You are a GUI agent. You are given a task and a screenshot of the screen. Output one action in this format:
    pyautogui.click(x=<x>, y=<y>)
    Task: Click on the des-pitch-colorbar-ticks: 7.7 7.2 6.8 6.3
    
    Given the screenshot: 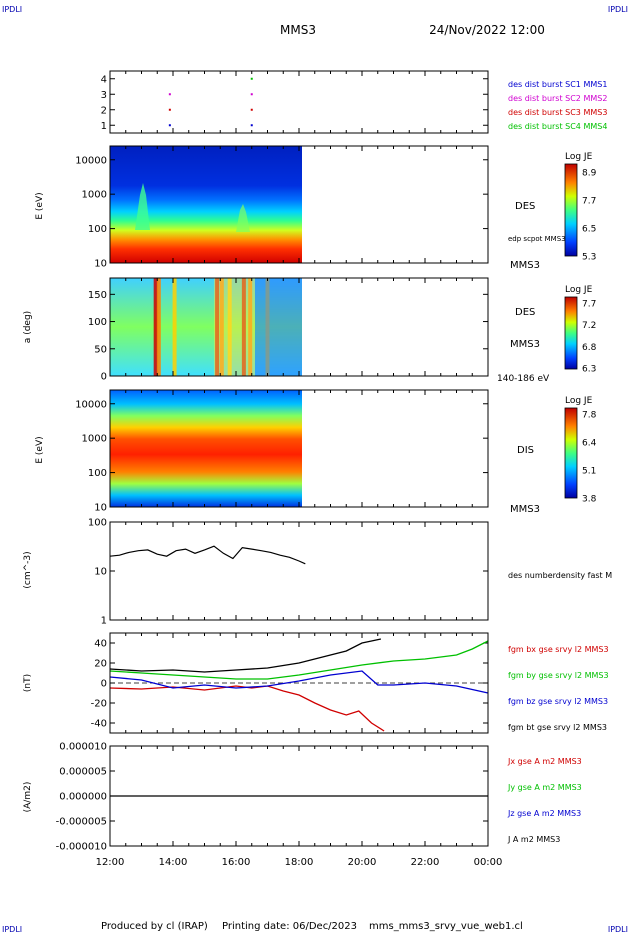 What is the action you would take?
    pyautogui.click(x=589, y=337)
    